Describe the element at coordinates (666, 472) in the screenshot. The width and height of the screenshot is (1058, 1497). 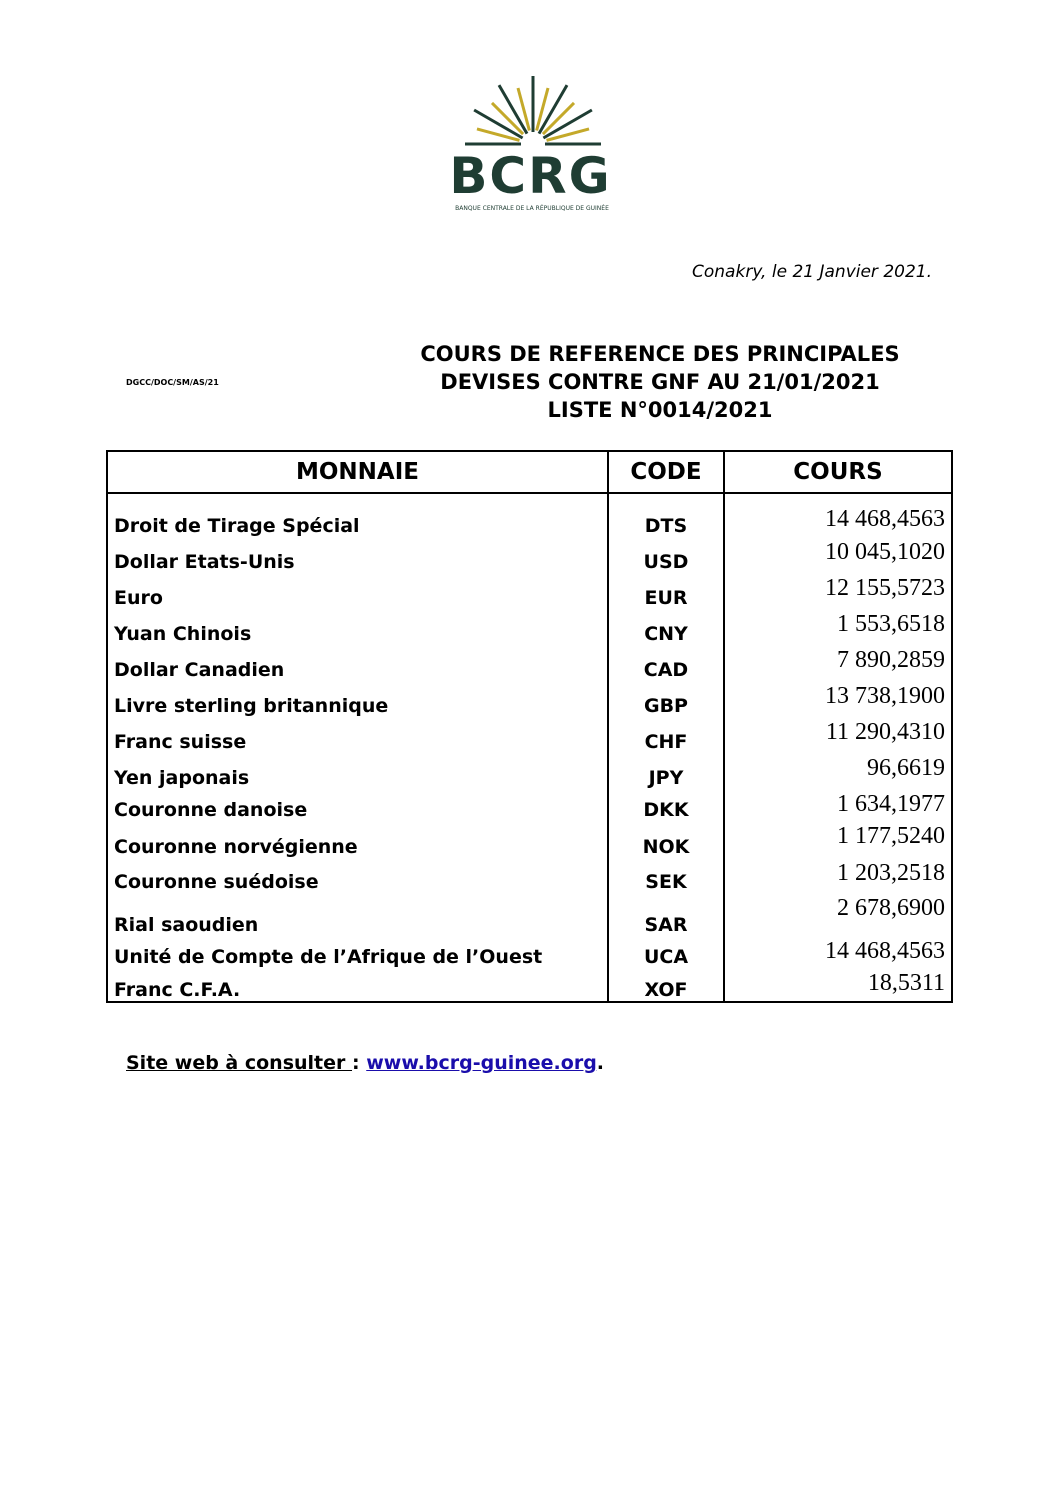
I see `header-code: CODE` at that location.